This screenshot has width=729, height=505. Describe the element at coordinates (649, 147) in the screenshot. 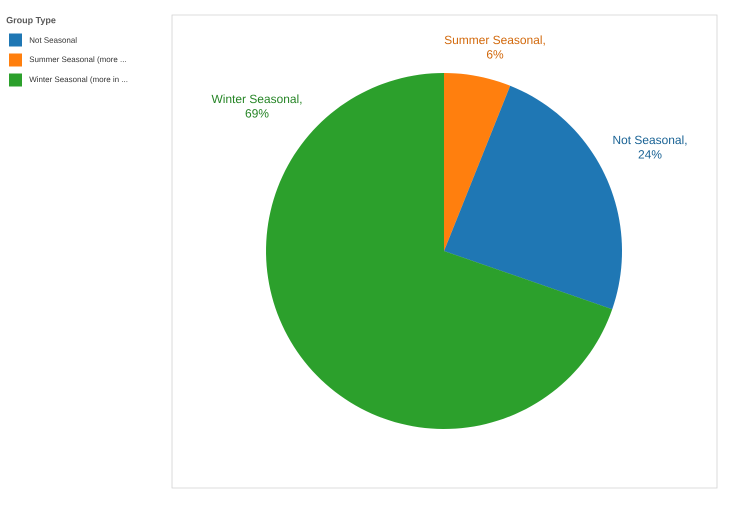

I see `data-label: Not Seasonal, 24%` at that location.